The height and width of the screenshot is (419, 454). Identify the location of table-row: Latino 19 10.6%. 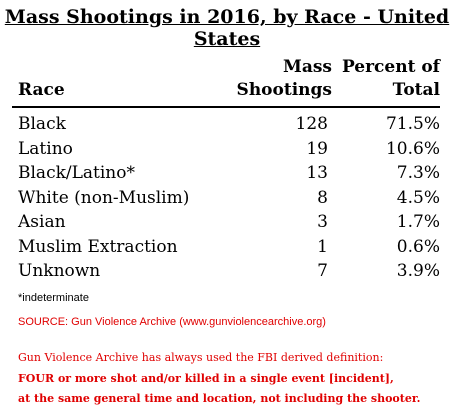
(226, 149).